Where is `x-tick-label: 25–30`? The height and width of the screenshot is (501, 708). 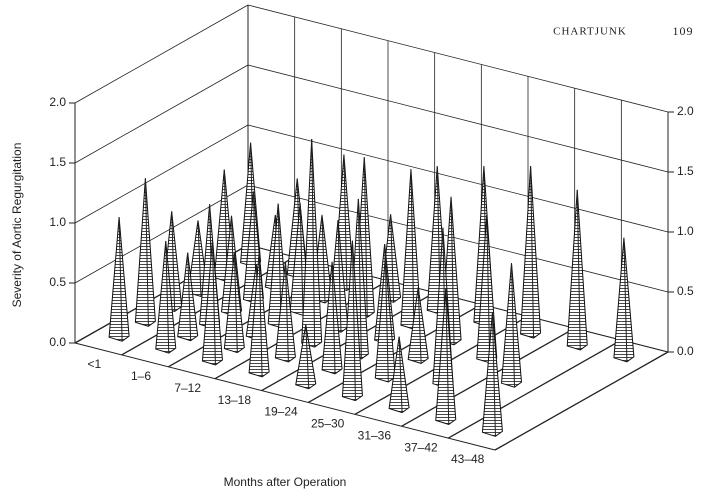 x-tick-label: 25–30 is located at coordinates (328, 424).